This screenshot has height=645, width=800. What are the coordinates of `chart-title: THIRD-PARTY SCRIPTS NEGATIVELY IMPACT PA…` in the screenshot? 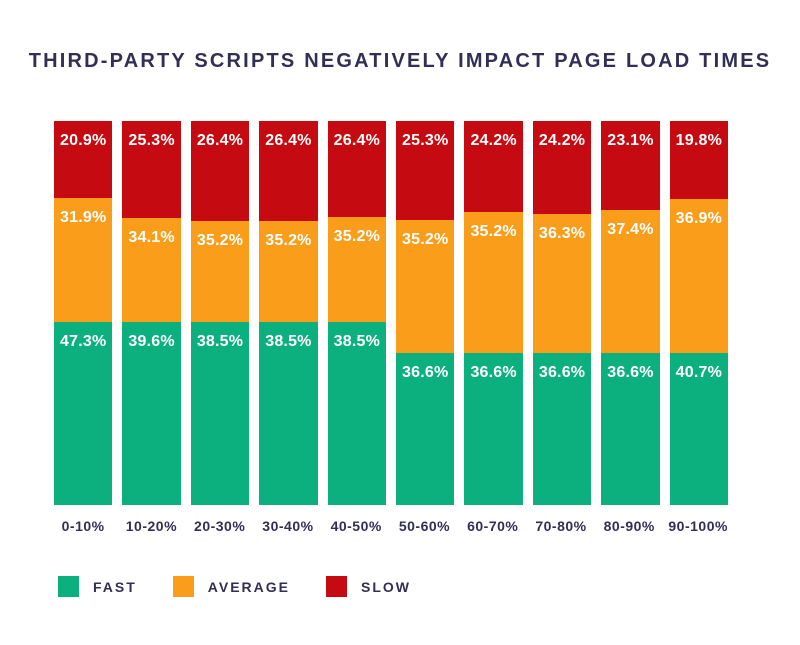 It's located at (400, 61).